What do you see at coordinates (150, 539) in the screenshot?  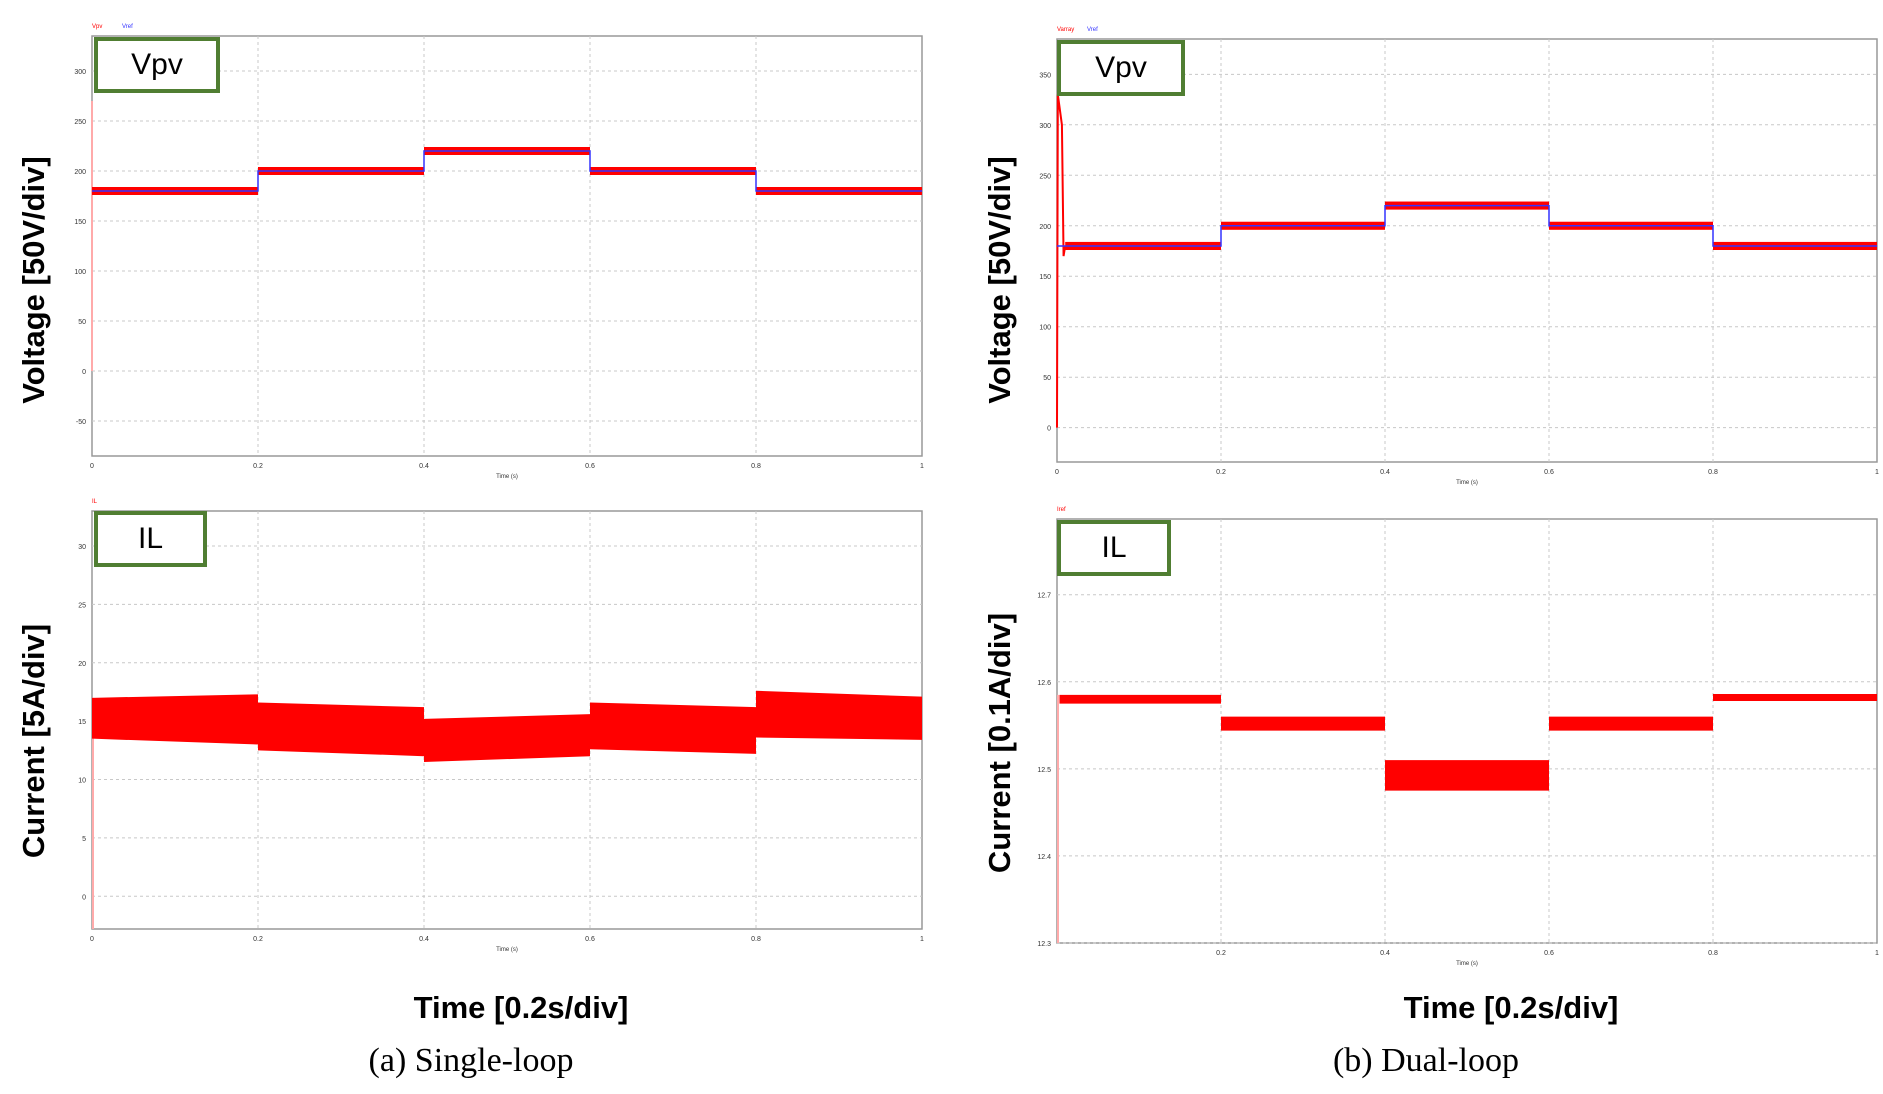 I see `tag-il-single: IL` at bounding box center [150, 539].